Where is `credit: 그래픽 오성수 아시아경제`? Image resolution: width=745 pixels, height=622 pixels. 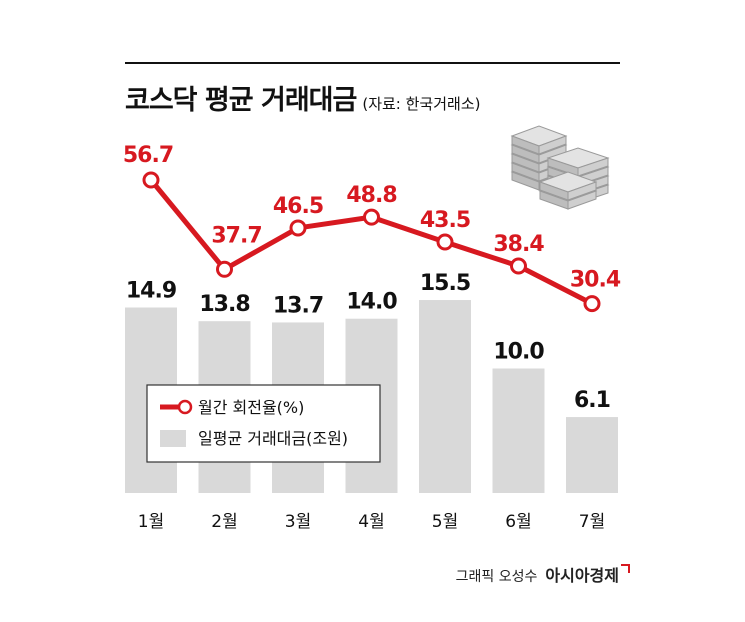
credit: 그래픽 오성수 아시아경제 is located at coordinates (543, 574).